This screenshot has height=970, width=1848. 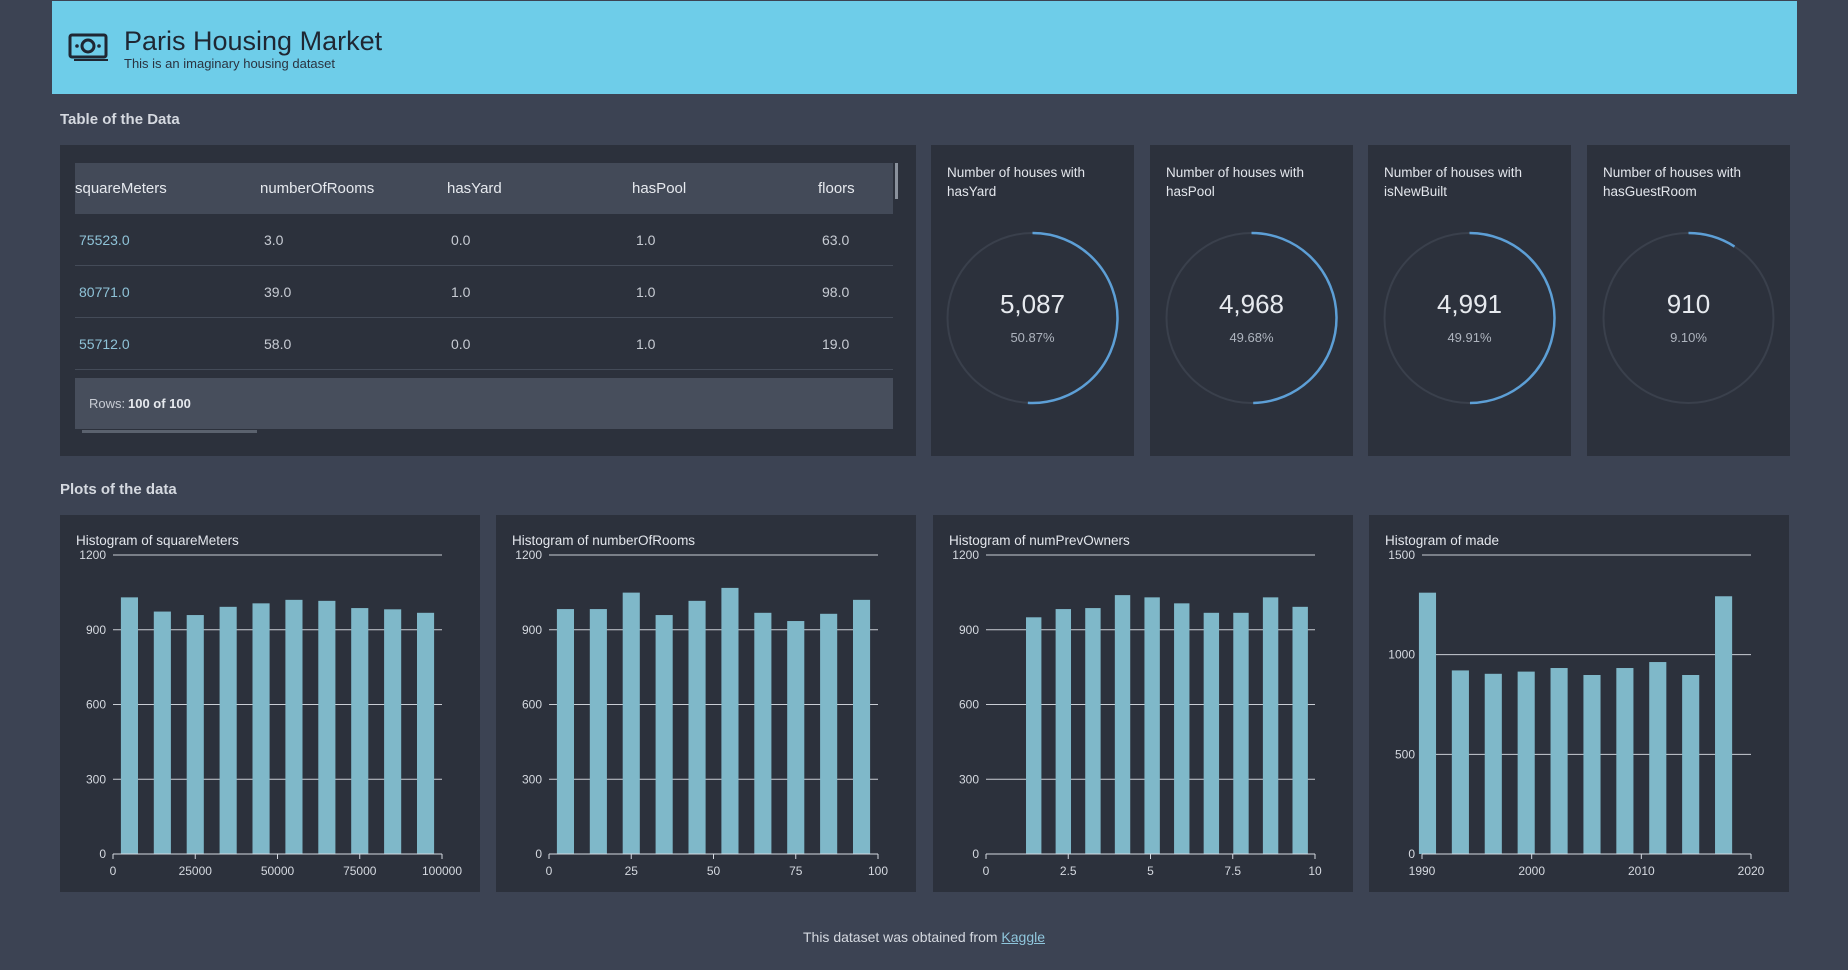 I want to click on rows-value: 100 of 100, so click(x=159, y=403).